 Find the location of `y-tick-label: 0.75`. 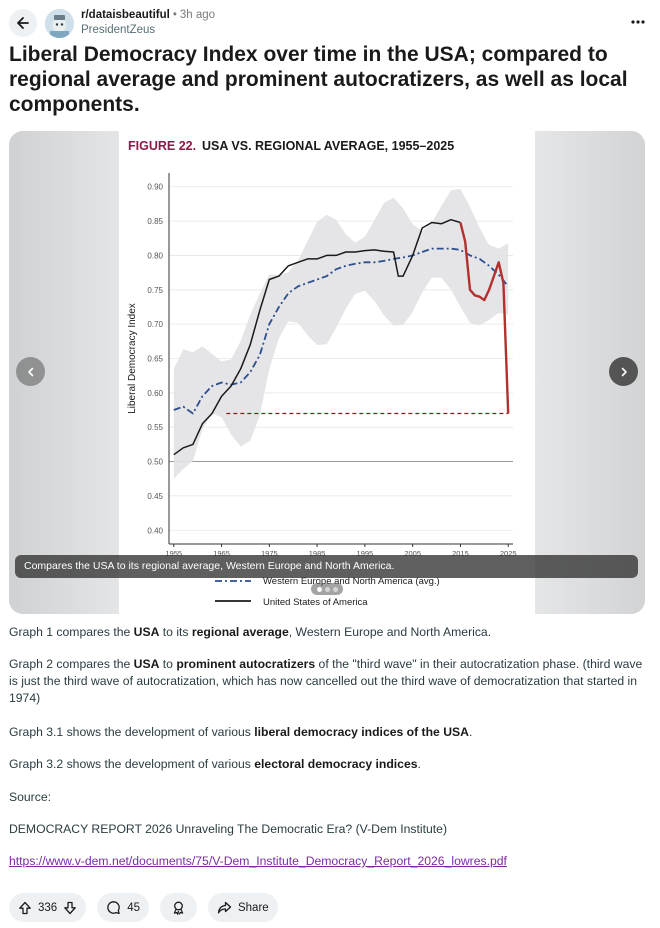

y-tick-label: 0.75 is located at coordinates (155, 290).